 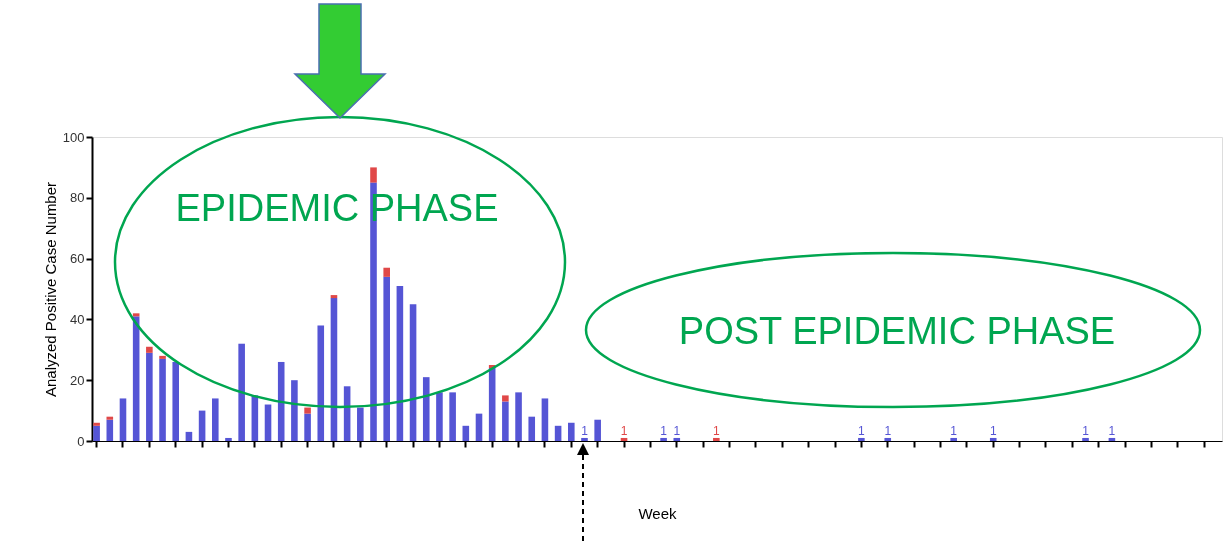 I want to click on y-tick-label: 80, so click(x=77, y=198).